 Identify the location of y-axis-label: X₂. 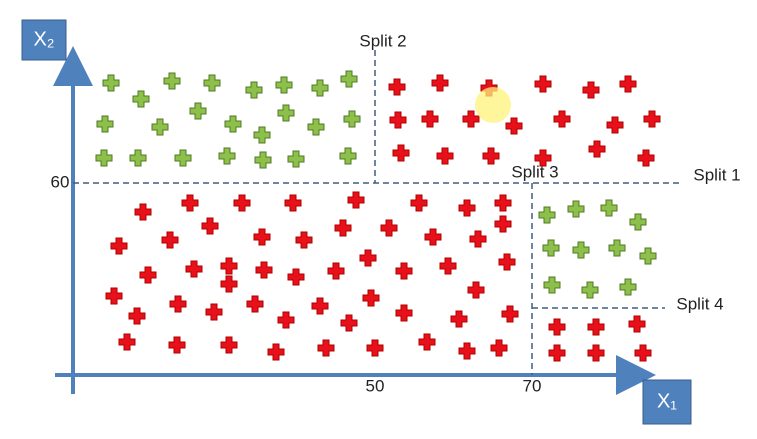
(43, 39).